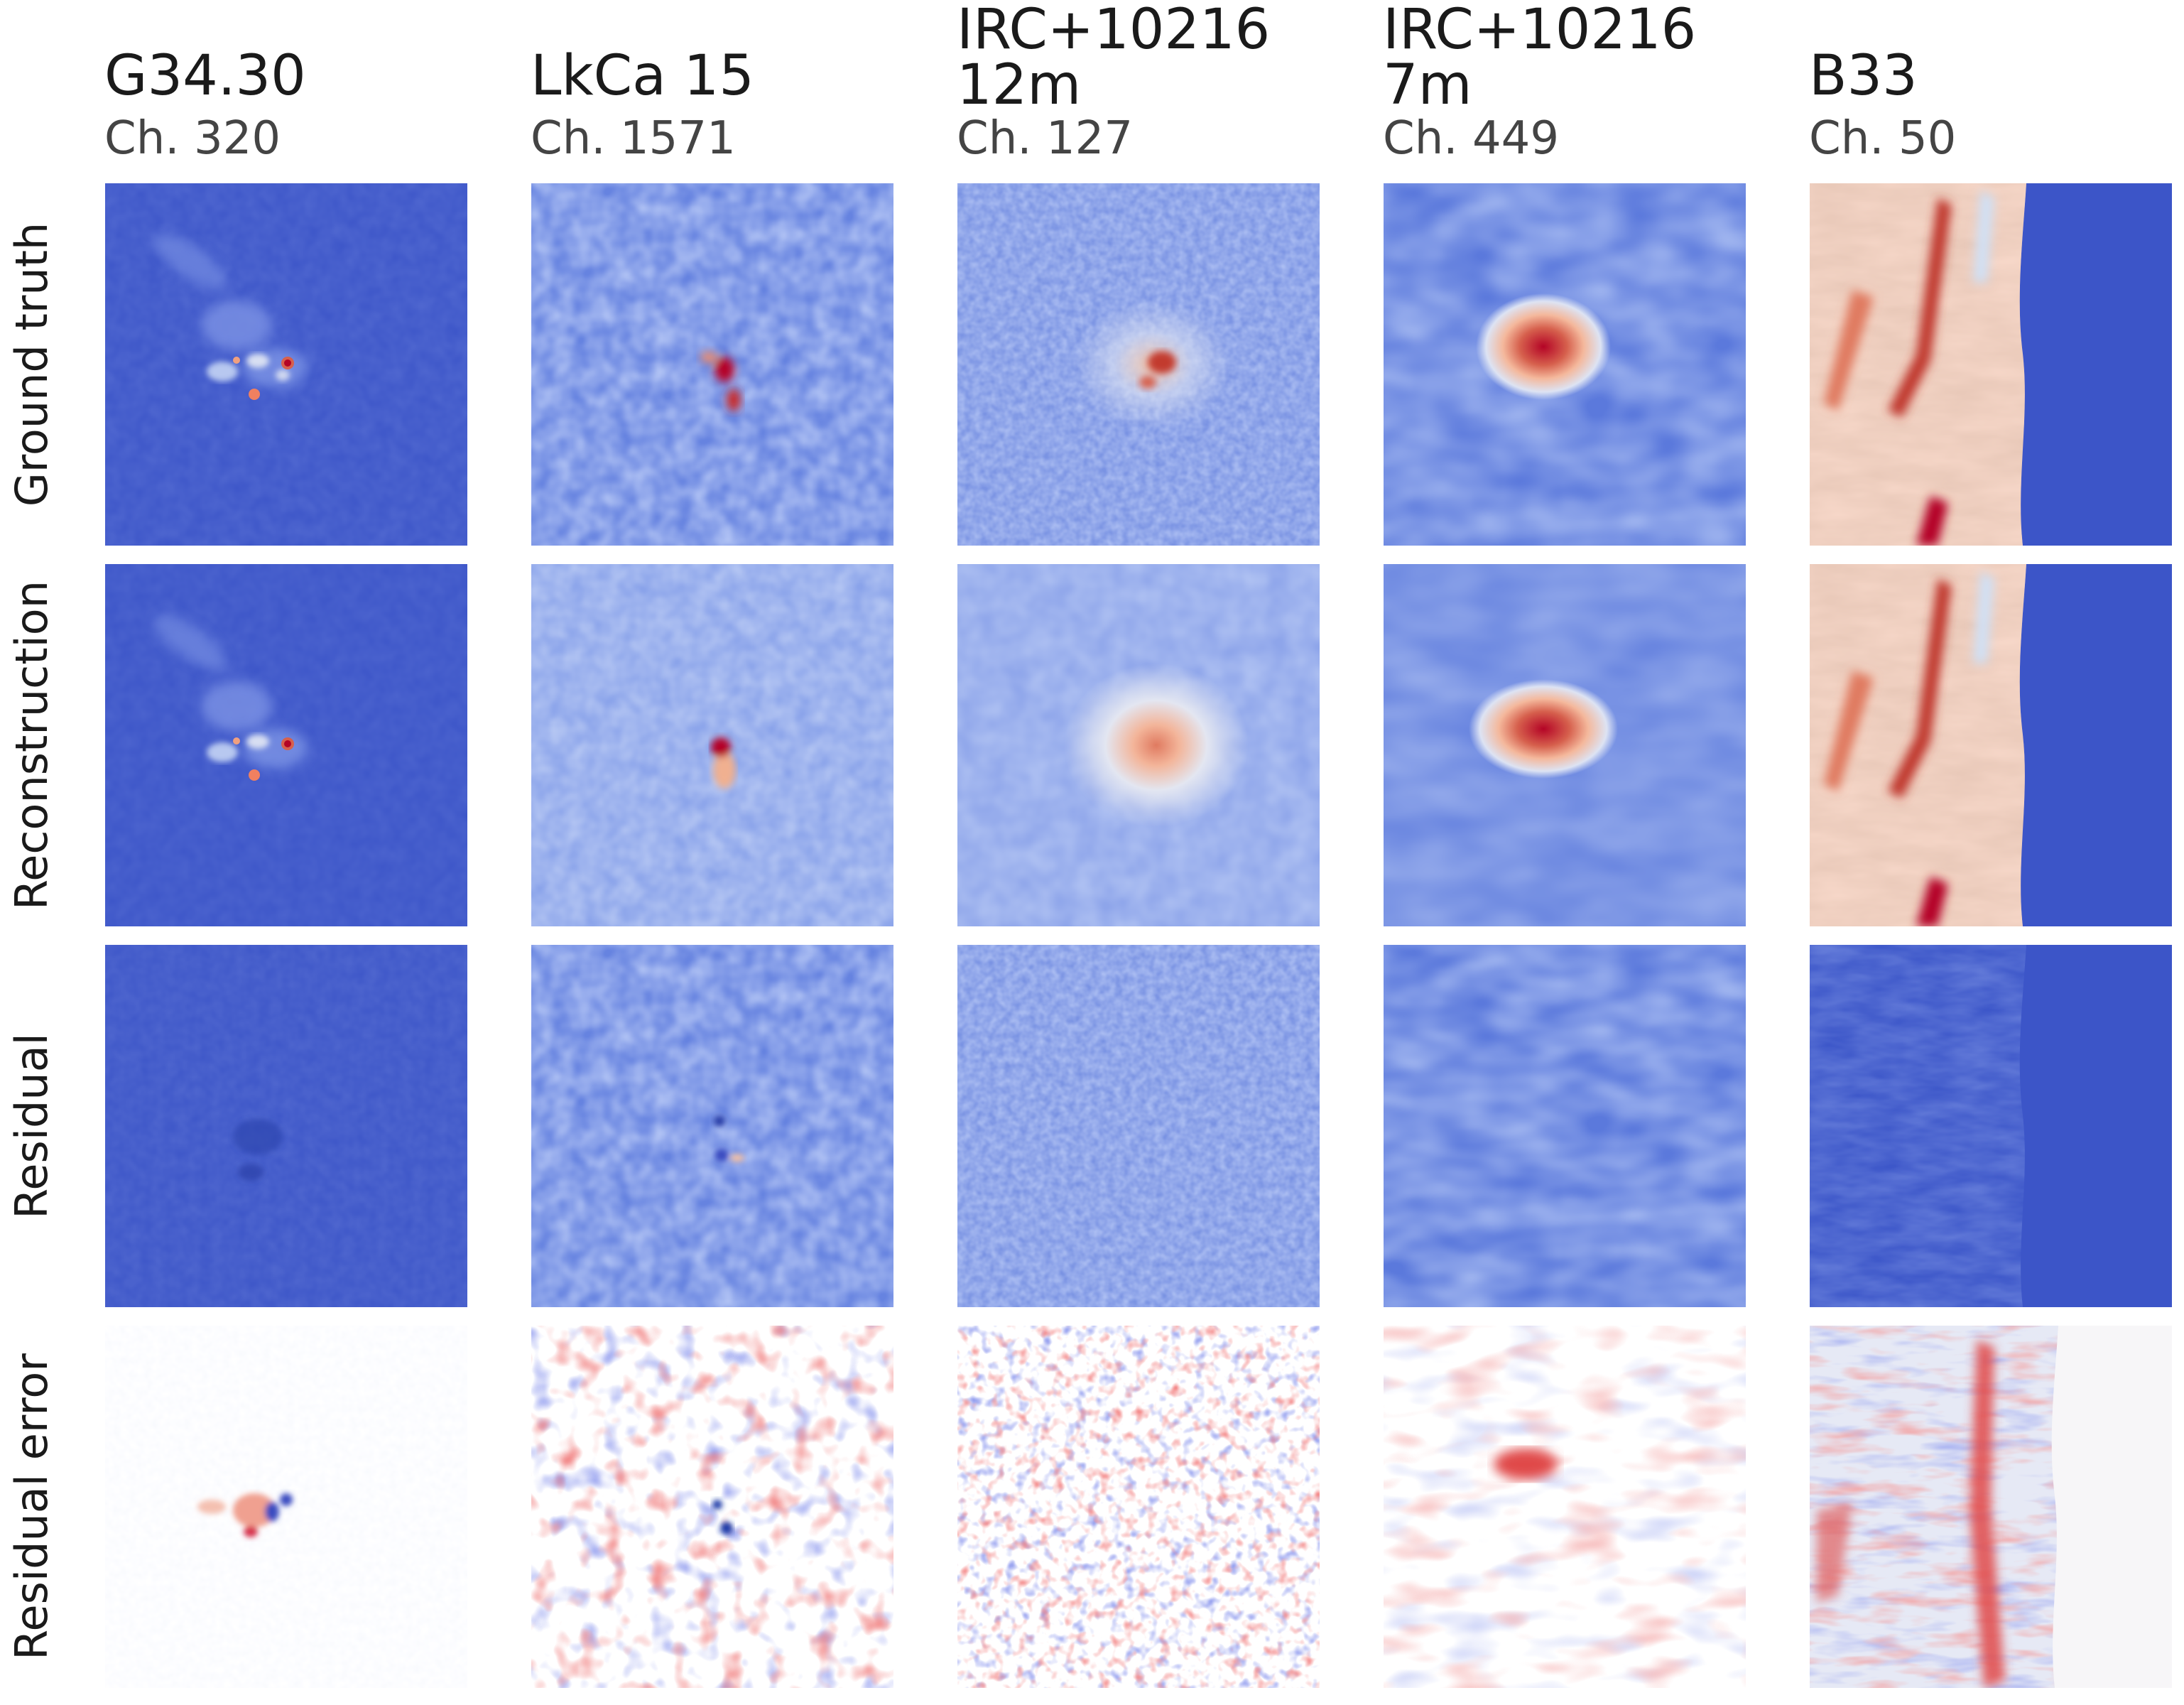 The height and width of the screenshot is (1705, 2184). I want to click on panel-residual-irc7m, so click(1565, 1126).